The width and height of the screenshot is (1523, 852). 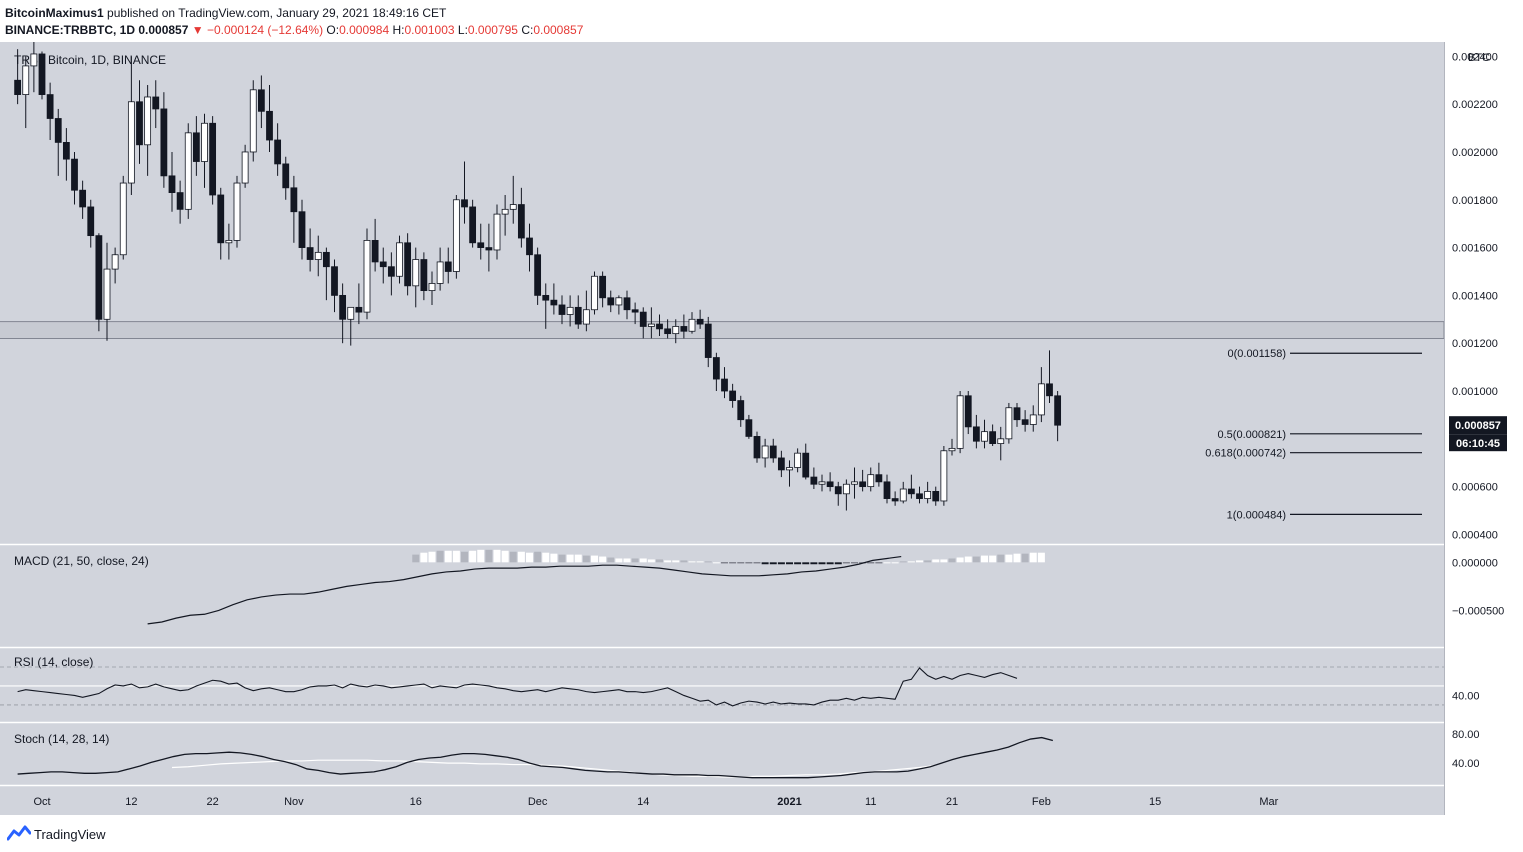 I want to click on time-axis-tick: Mar, so click(x=1268, y=802).